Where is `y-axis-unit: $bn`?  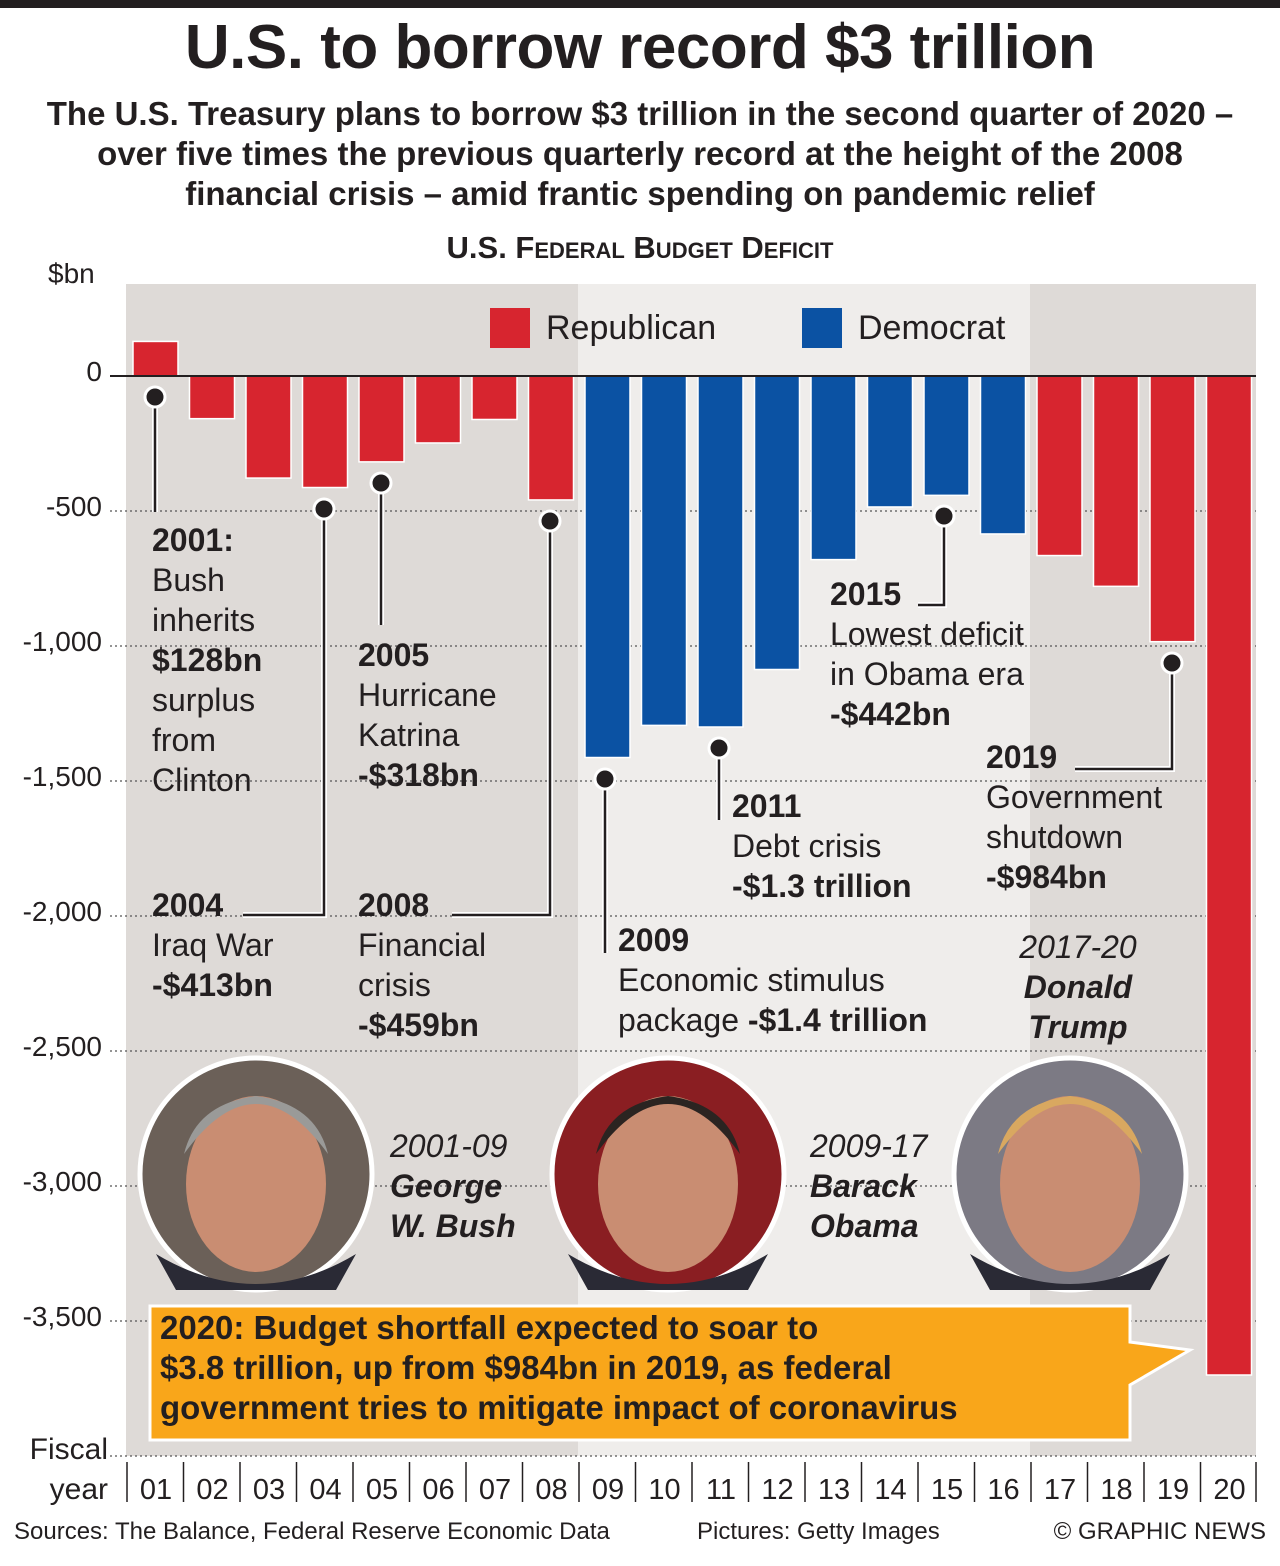 y-axis-unit: $bn is located at coordinates (71, 273).